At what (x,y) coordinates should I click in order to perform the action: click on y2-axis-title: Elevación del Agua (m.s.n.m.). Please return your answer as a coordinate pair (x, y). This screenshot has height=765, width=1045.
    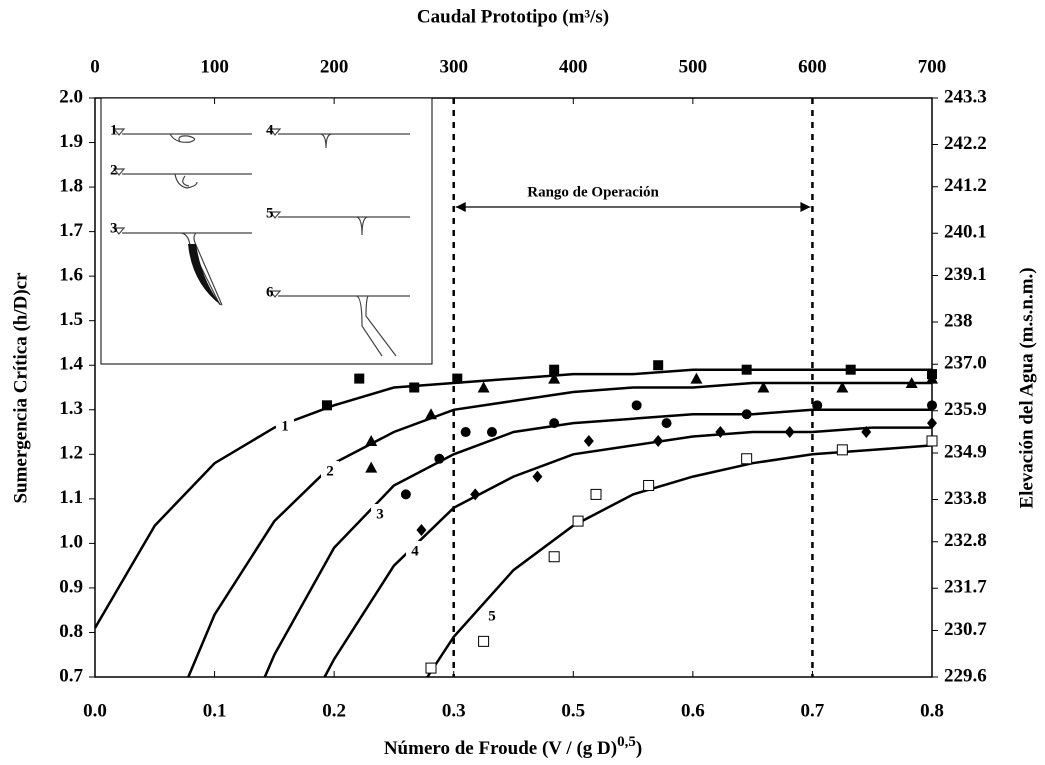
    Looking at the image, I should click on (1026, 387).